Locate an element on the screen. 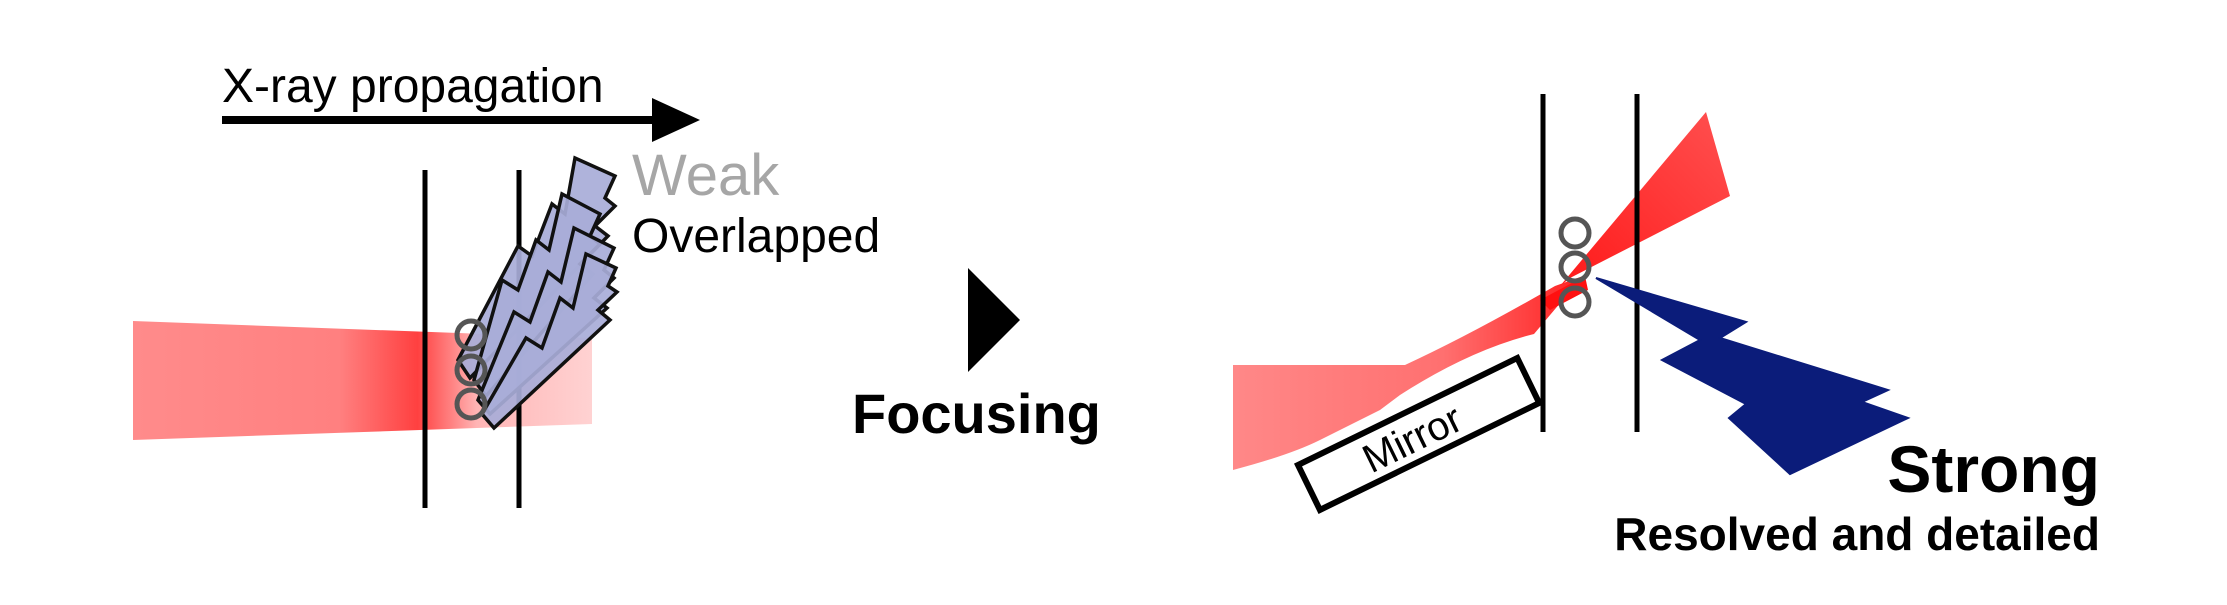 Image resolution: width=2227 pixels, height=605 pixels. weak-label: Weak is located at coordinates (706, 175).